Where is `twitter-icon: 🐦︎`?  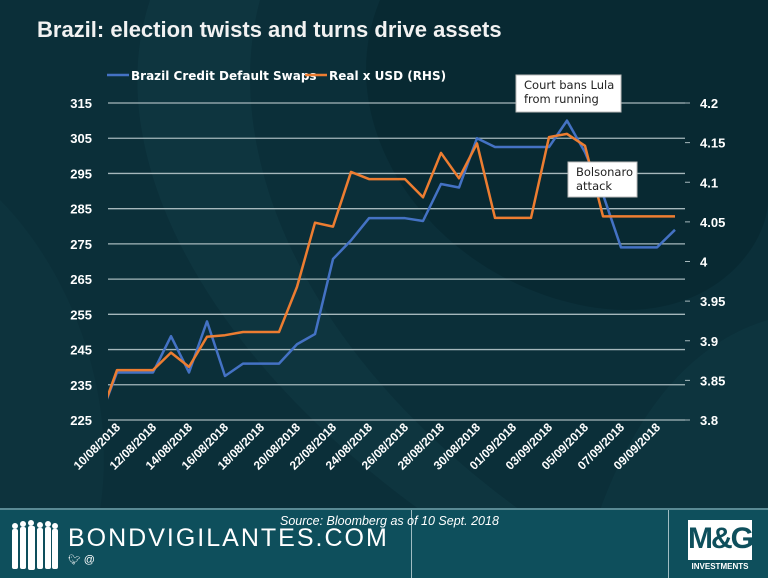 twitter-icon: 🐦︎ is located at coordinates (74, 560).